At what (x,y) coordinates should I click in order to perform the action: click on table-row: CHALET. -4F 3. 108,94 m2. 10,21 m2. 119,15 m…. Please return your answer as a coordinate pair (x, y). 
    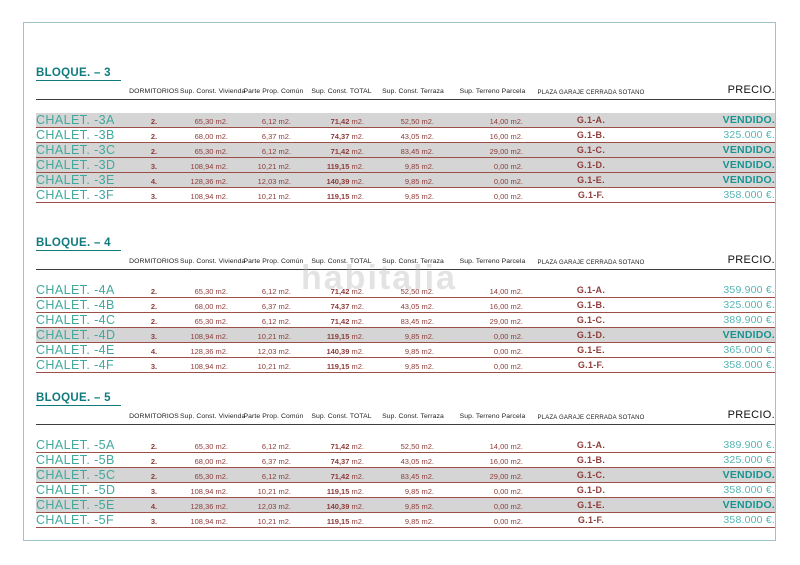
    Looking at the image, I should click on (405, 365).